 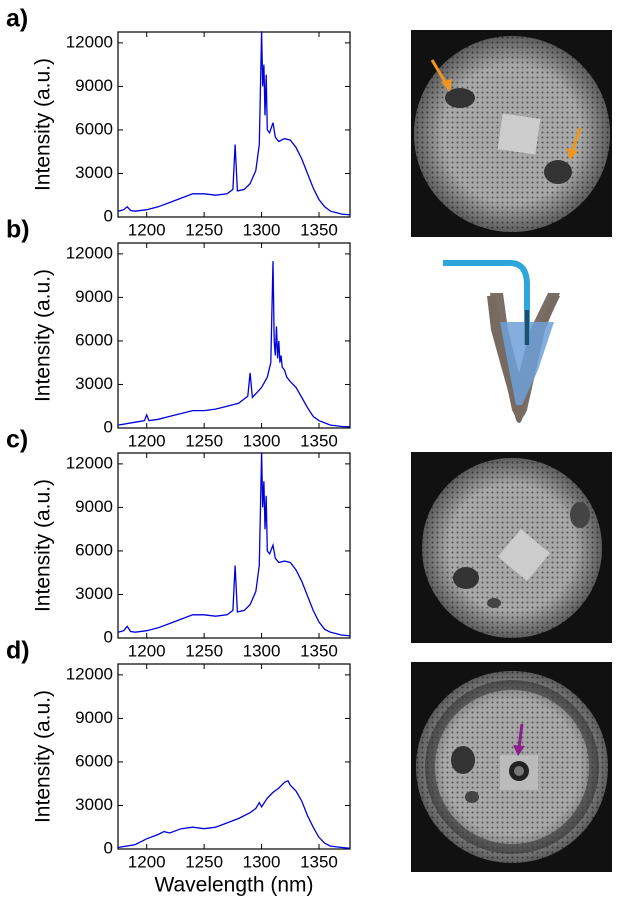 What do you see at coordinates (17, 19) in the screenshot?
I see `panel-label: a)` at bounding box center [17, 19].